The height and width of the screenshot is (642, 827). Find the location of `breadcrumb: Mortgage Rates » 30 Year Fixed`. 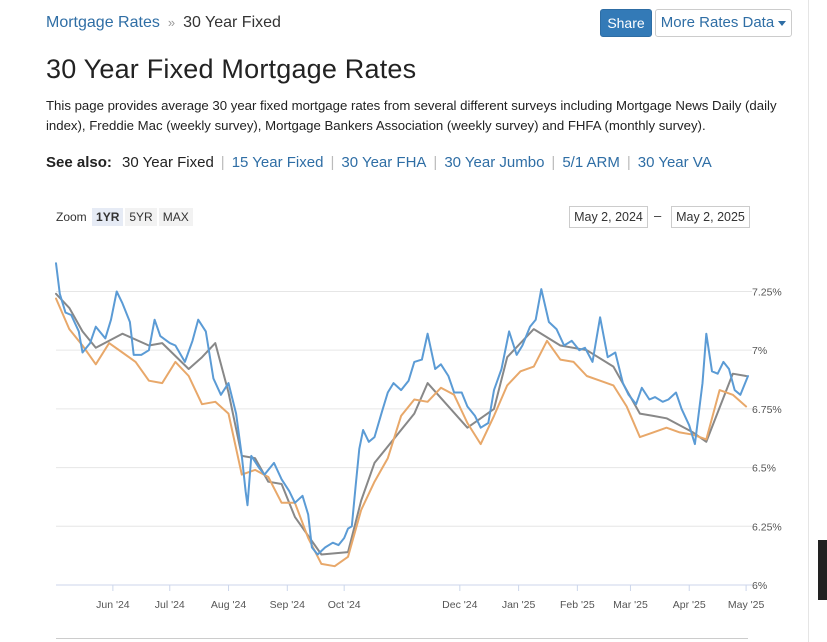

breadcrumb: Mortgage Rates » 30 Year Fixed is located at coordinates (163, 23).